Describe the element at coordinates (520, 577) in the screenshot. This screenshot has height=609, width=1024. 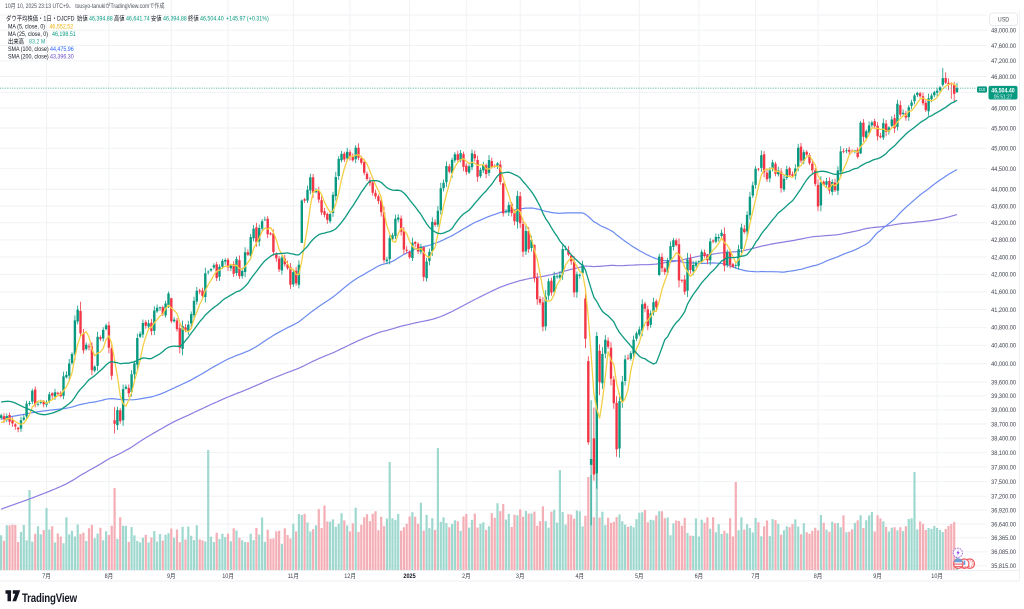
I see `svg-text: 3月` at that location.